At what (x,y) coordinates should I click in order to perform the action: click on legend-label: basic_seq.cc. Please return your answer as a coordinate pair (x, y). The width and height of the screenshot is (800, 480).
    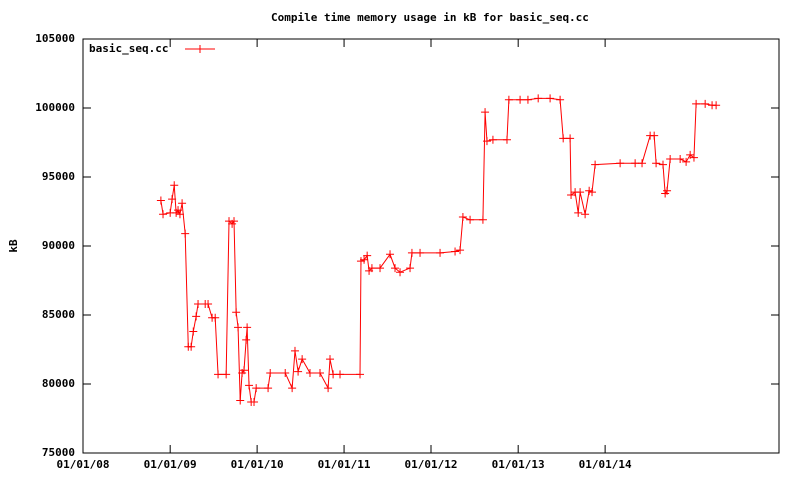
    Looking at the image, I should click on (128, 48).